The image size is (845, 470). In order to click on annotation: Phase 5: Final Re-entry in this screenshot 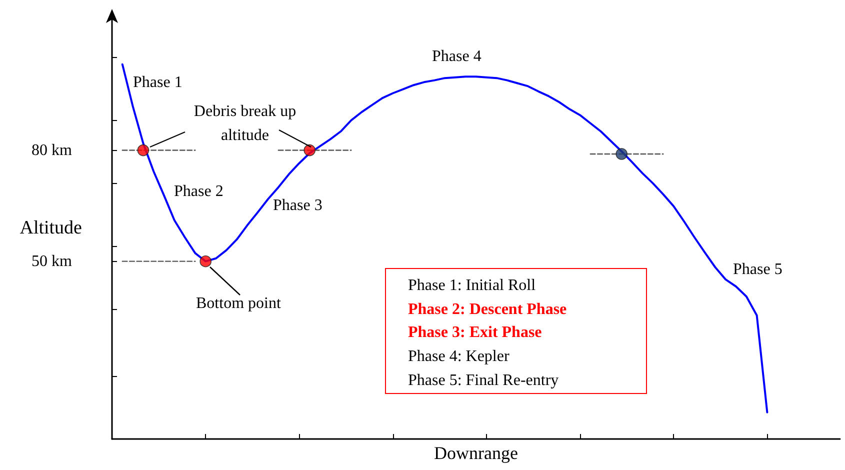, I will do `click(483, 380)`.